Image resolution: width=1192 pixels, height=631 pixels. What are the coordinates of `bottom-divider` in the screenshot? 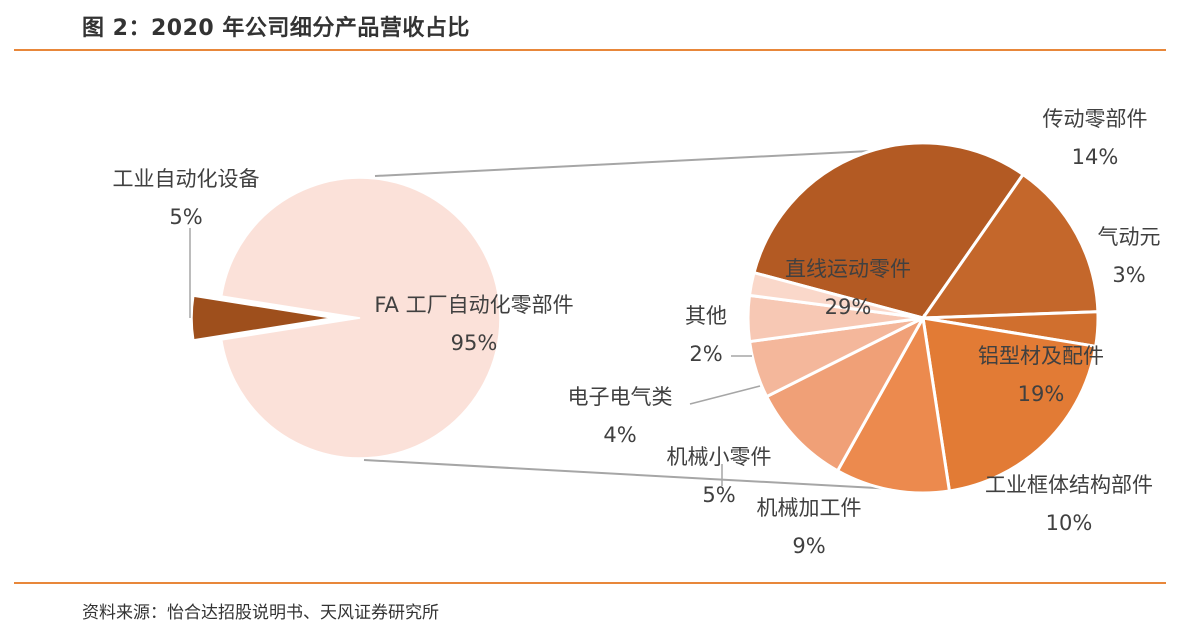 It's located at (590, 583).